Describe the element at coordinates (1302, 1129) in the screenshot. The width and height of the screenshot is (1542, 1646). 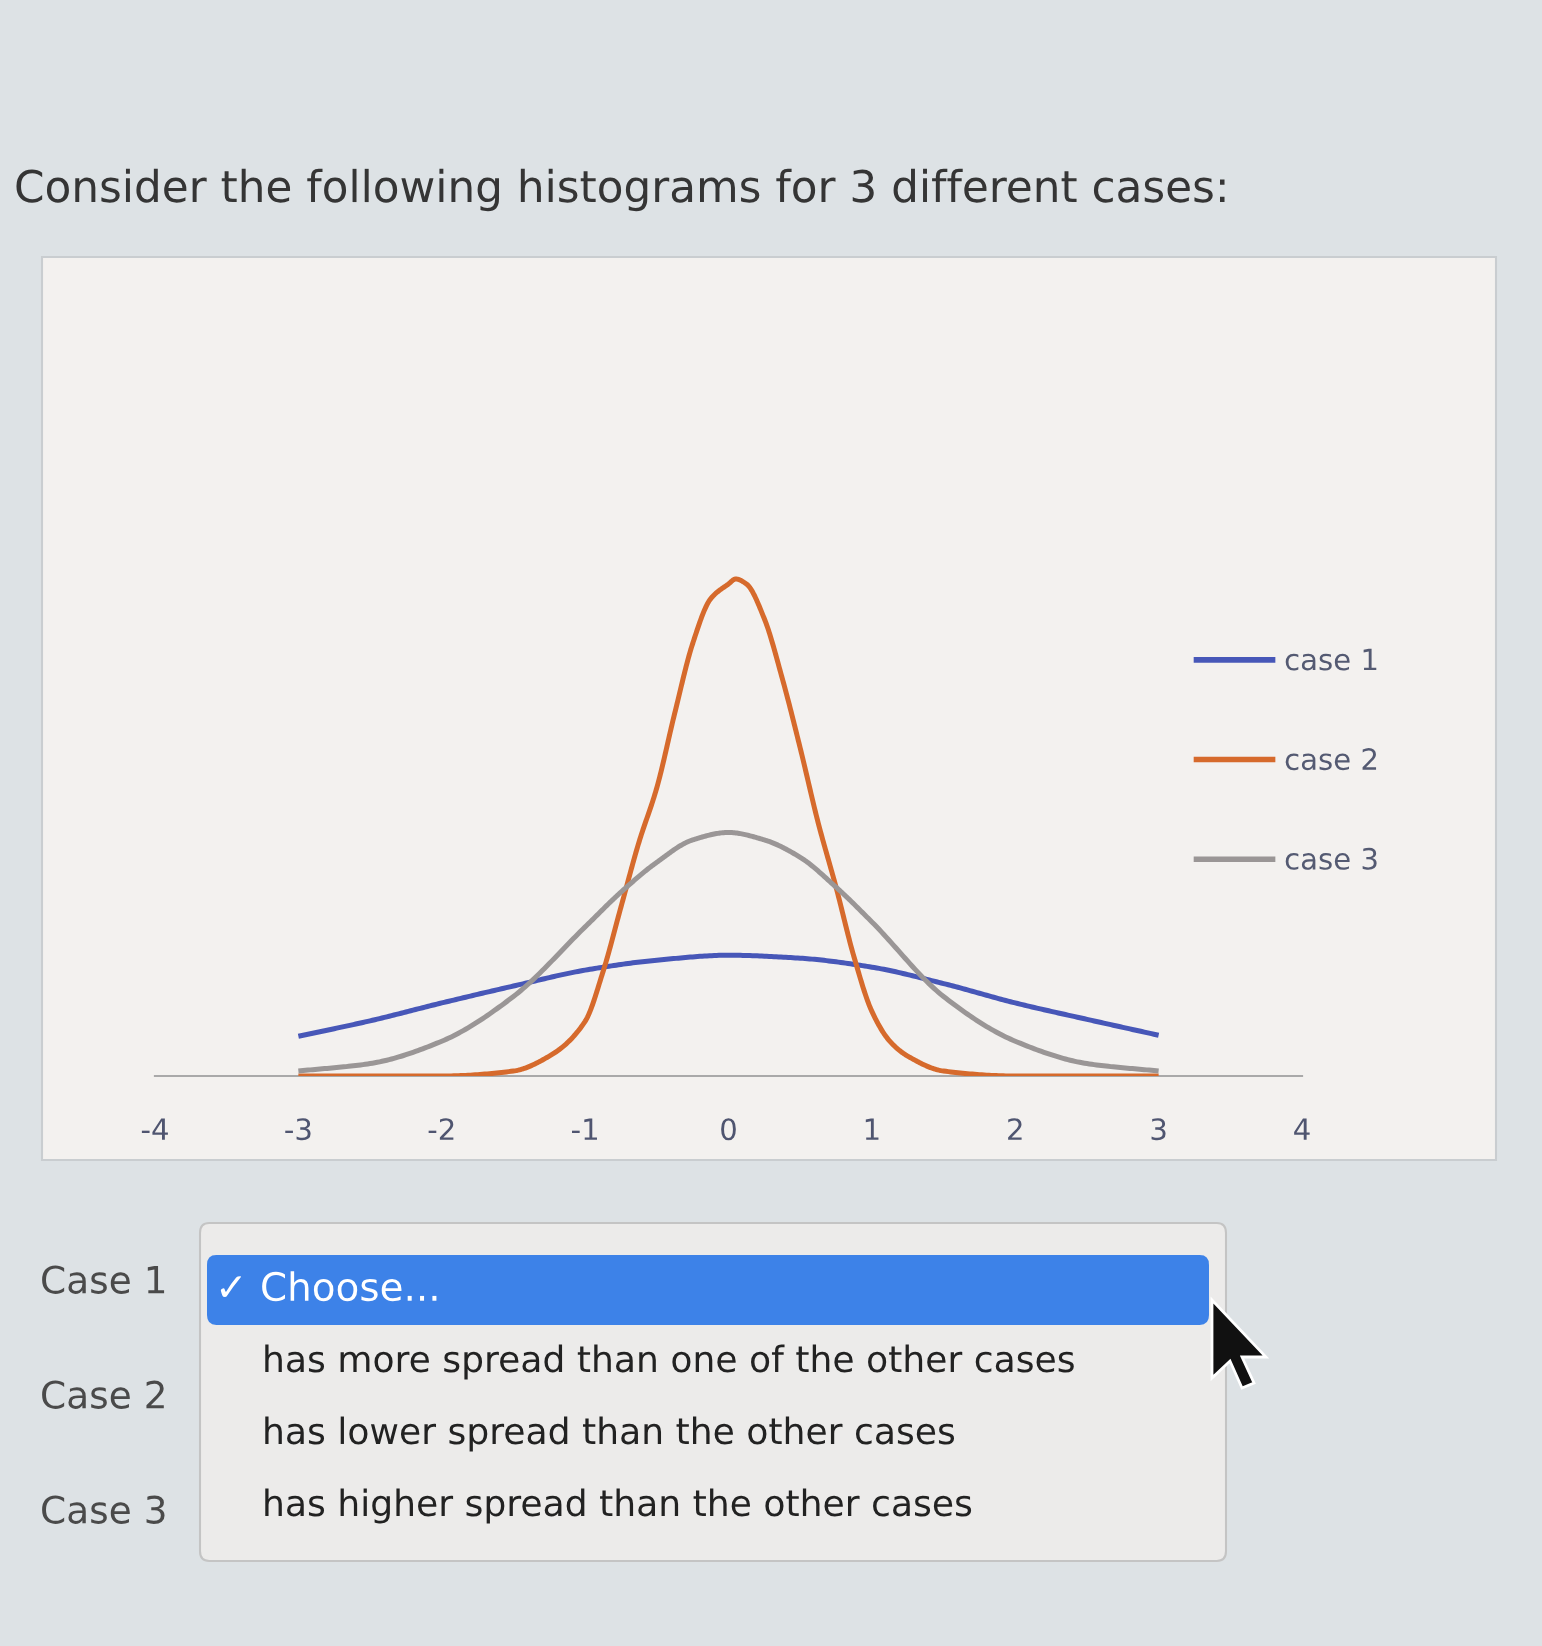
I see `x-tick-label: 4` at that location.